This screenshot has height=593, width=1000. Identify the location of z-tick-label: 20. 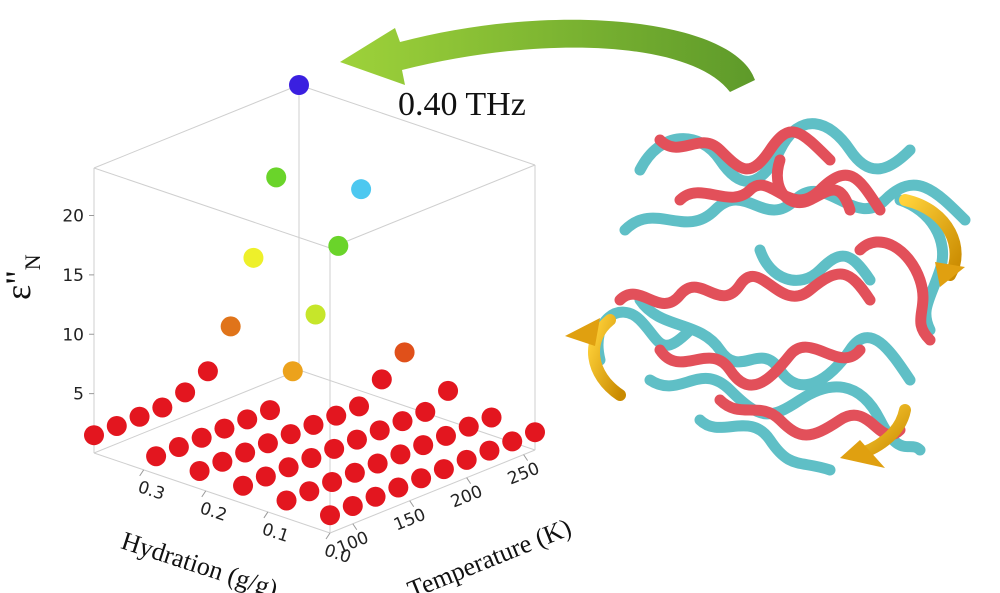
(73, 217).